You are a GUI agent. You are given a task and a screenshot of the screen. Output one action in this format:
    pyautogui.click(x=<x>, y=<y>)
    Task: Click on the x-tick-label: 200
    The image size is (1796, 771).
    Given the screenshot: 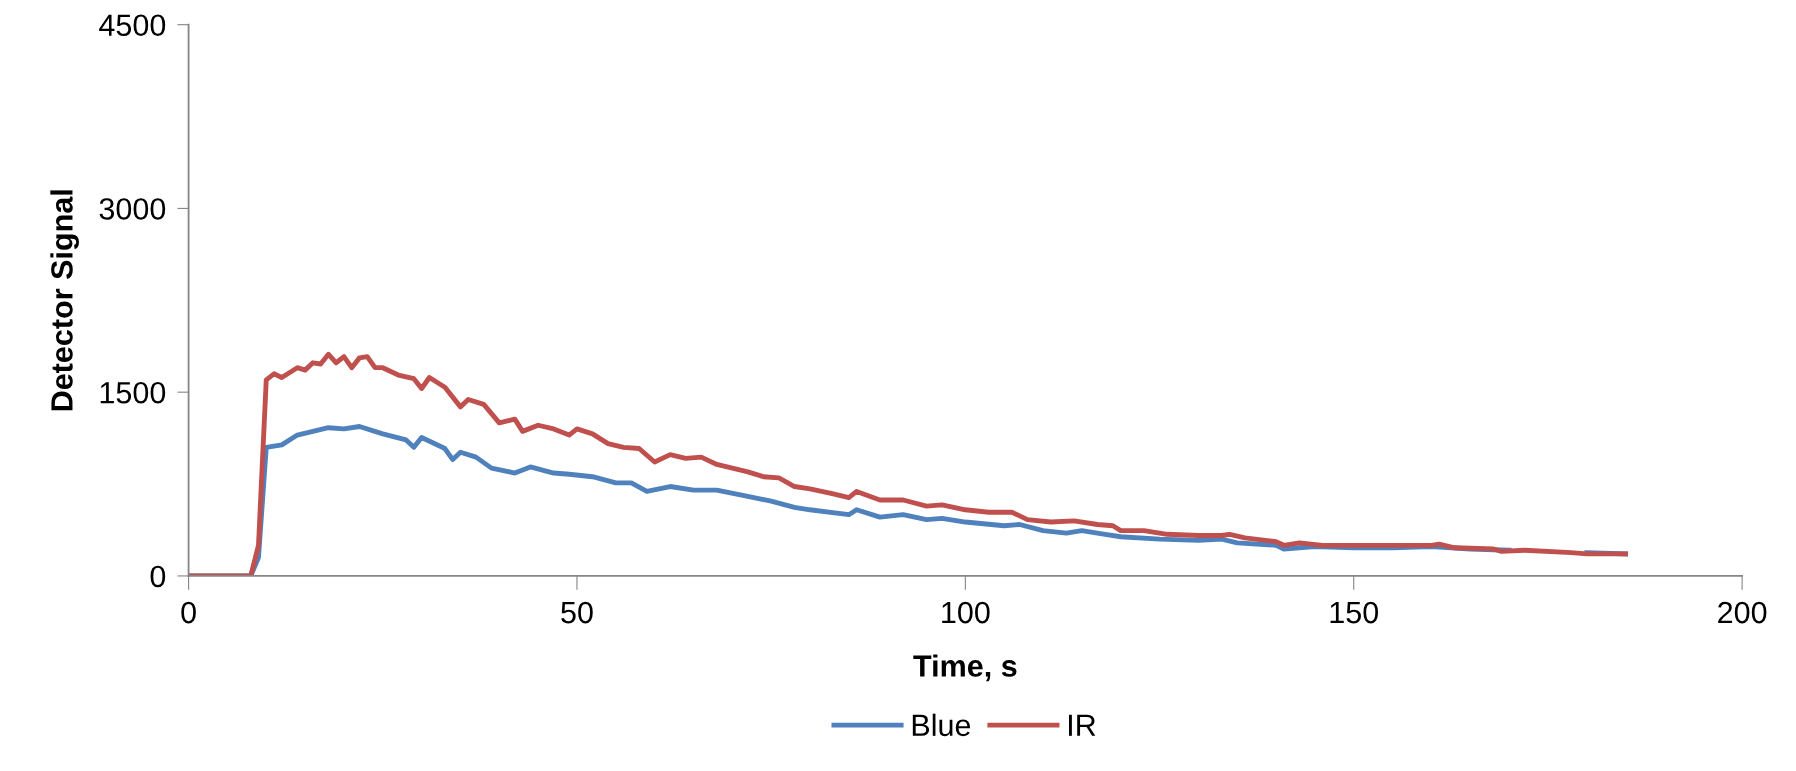 What is the action you would take?
    pyautogui.click(x=1742, y=612)
    